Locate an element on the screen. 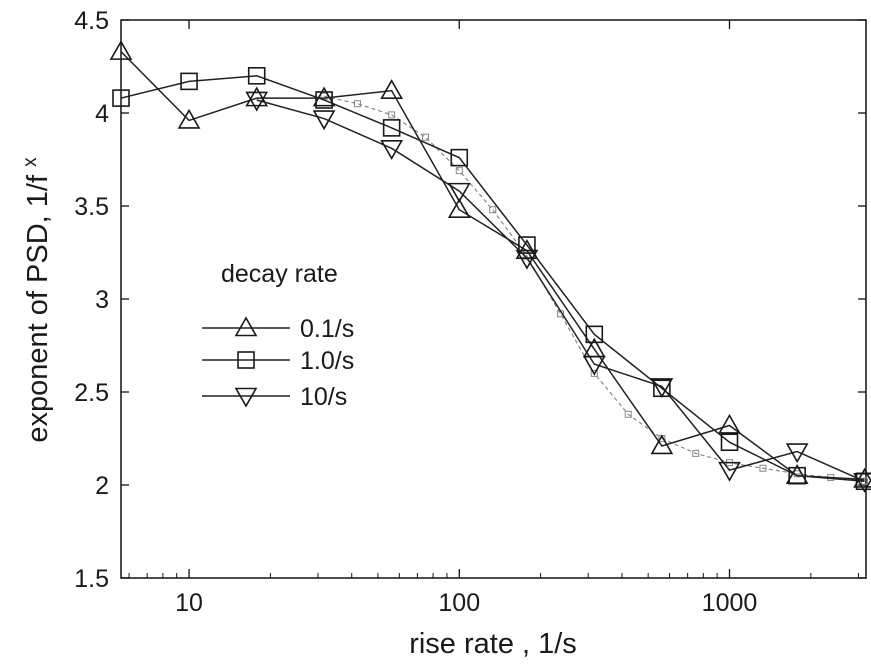  y-tick-label: 1.5 is located at coordinates (91, 579).